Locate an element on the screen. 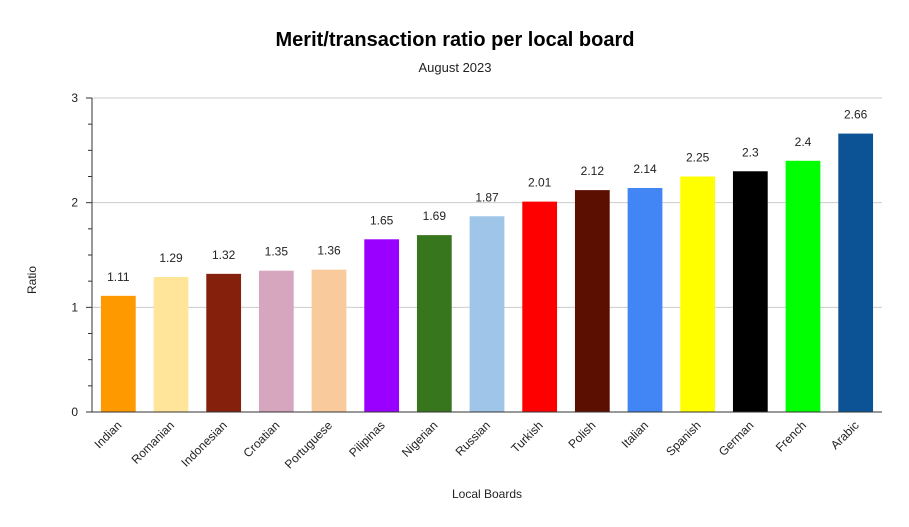  data-label-indian: 1.11 is located at coordinates (118, 277).